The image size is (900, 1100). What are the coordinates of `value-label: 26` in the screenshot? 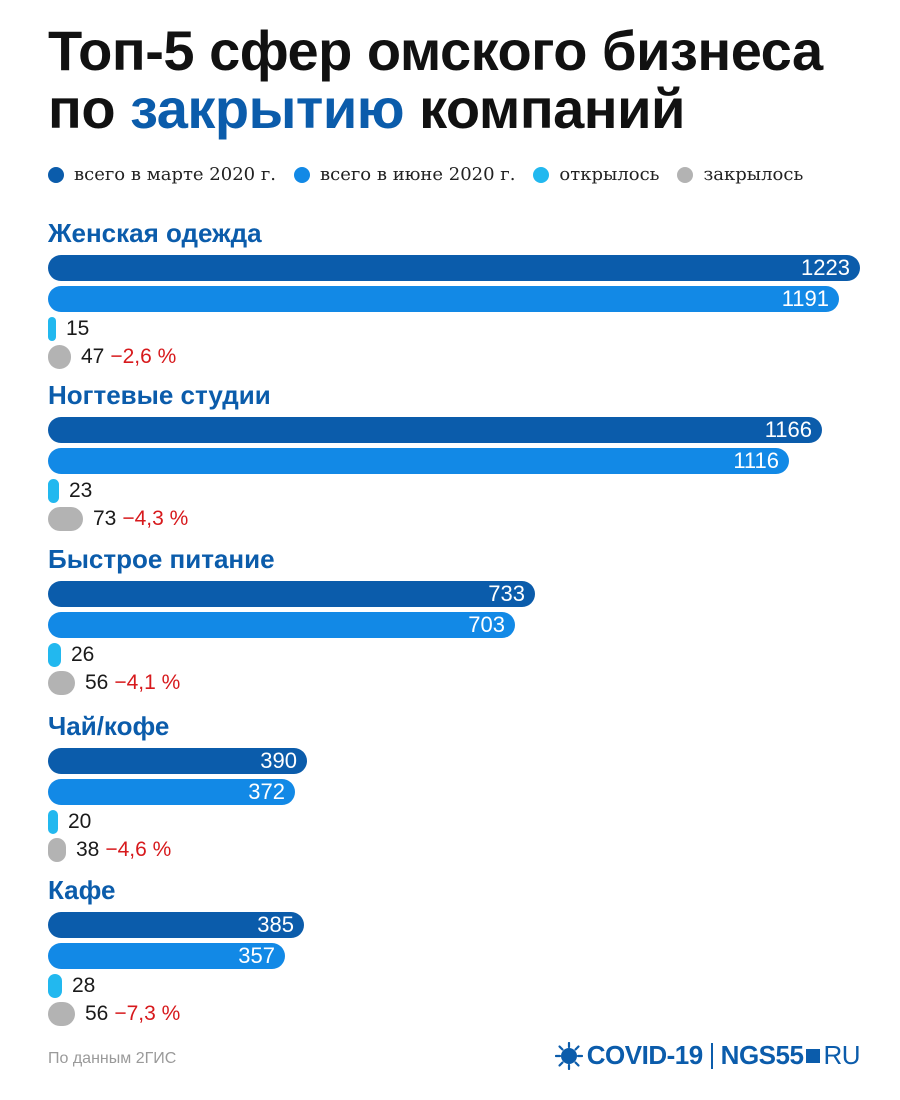 It's located at (83, 654).